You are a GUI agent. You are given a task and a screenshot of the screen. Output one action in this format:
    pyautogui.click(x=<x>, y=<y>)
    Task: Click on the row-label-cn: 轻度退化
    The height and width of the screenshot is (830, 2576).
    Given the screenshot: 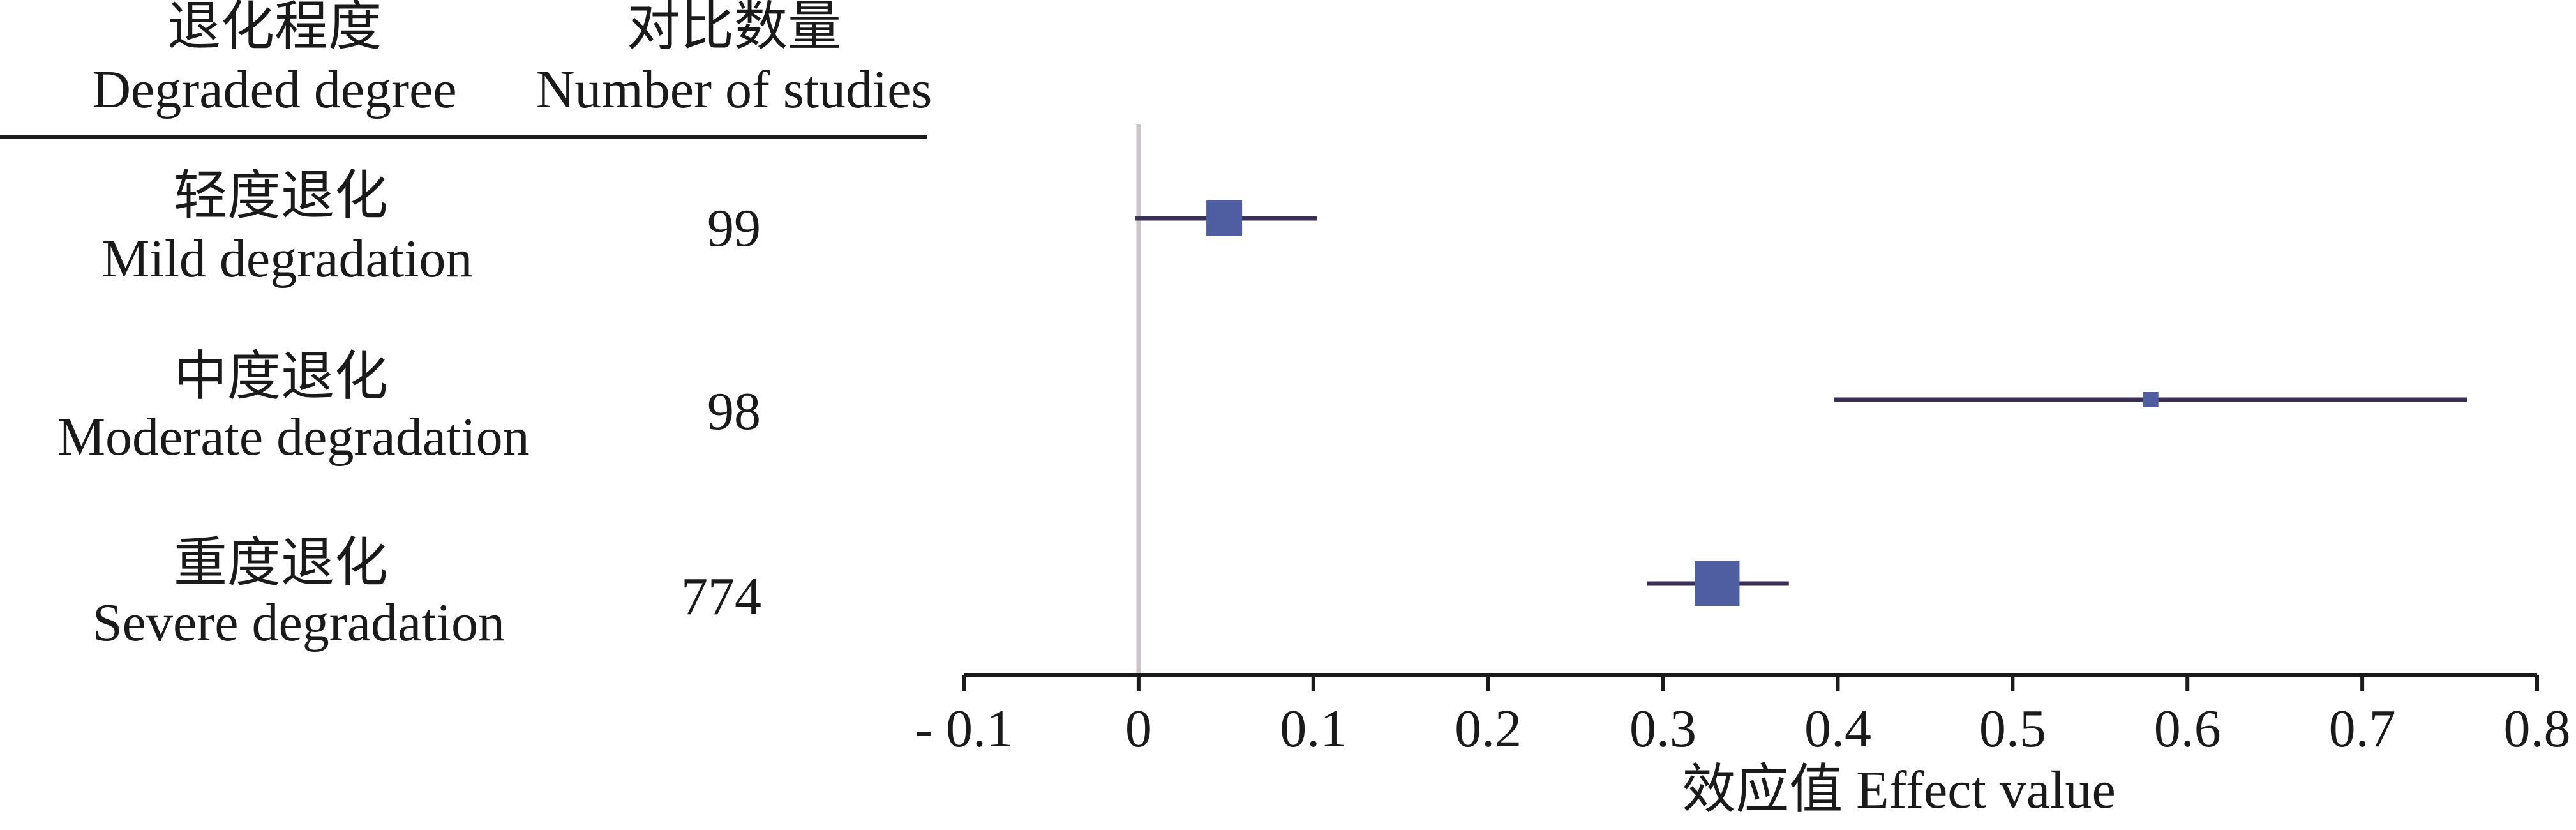 What is the action you would take?
    pyautogui.click(x=281, y=196)
    